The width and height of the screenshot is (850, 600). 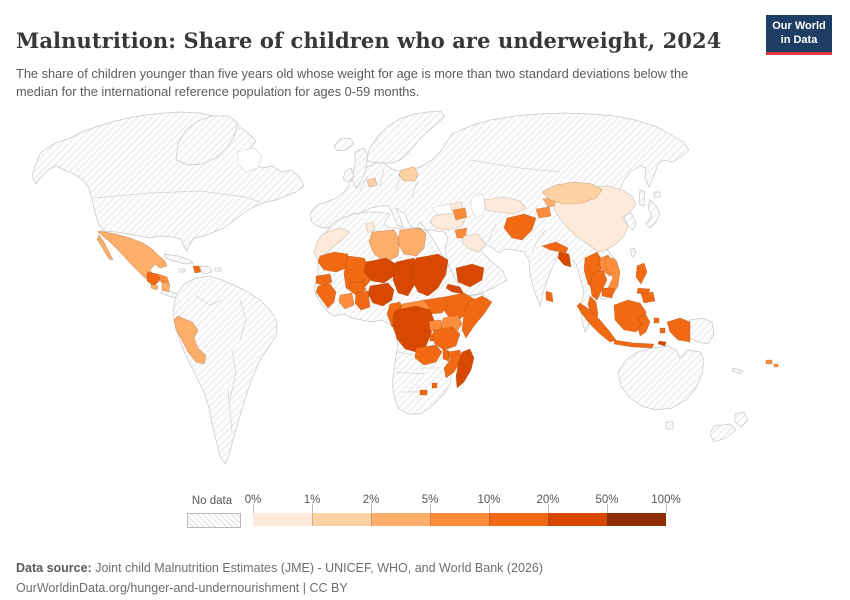 What do you see at coordinates (455, 289) in the screenshot?
I see `country-eritrea` at bounding box center [455, 289].